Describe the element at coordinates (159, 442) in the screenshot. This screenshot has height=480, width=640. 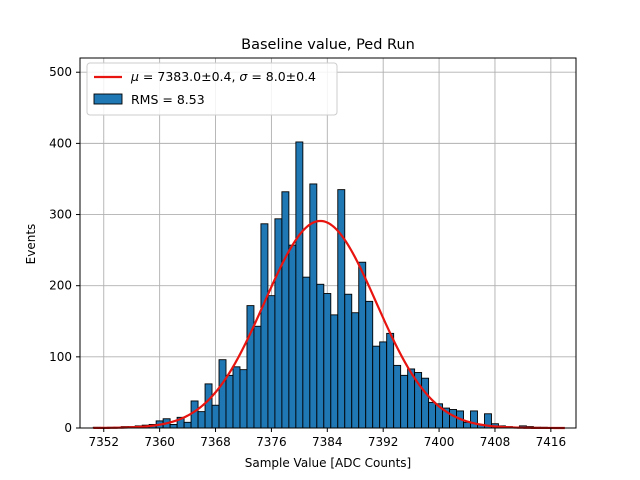
I see `x-tick-label: 7360` at that location.